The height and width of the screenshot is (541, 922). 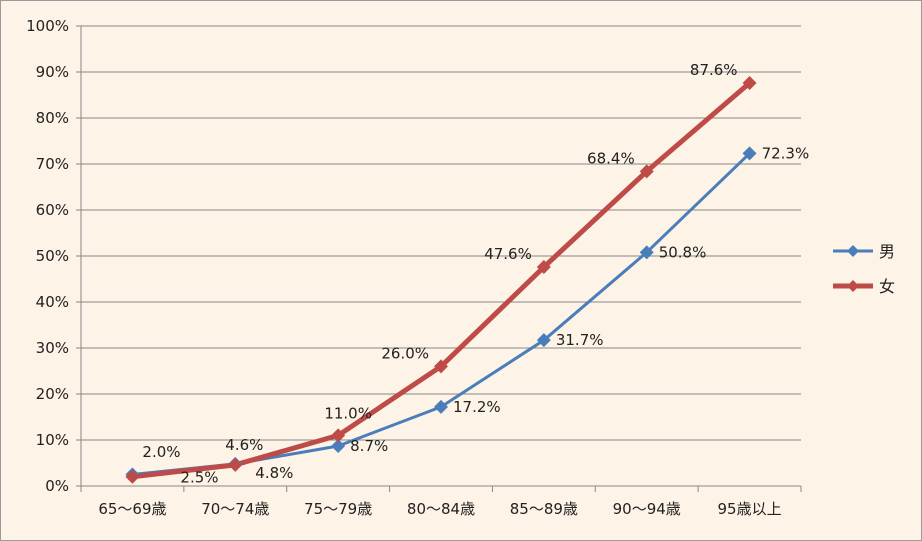 I want to click on x-tick-label: 70～74歳, so click(x=235, y=509).